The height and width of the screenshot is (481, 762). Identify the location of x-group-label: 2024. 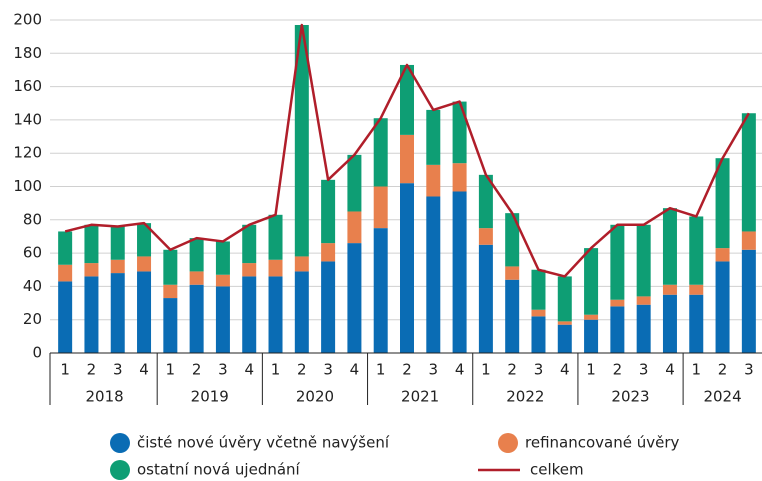
(722, 397).